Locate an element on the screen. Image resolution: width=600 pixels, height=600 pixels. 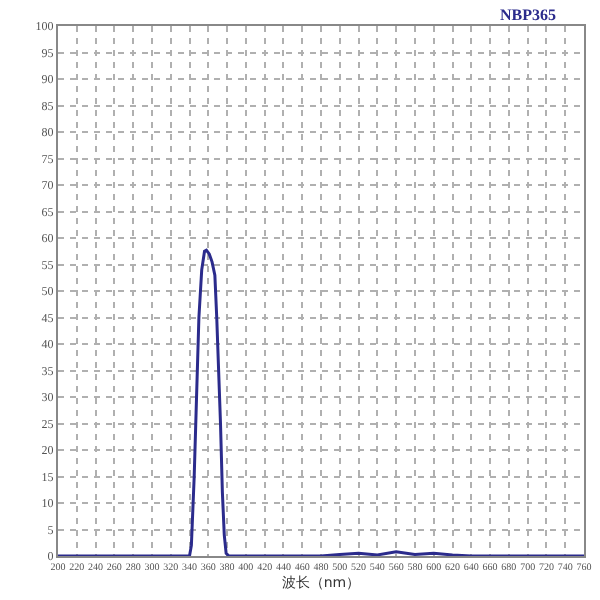
chart-title: NBP365 is located at coordinates (528, 15).